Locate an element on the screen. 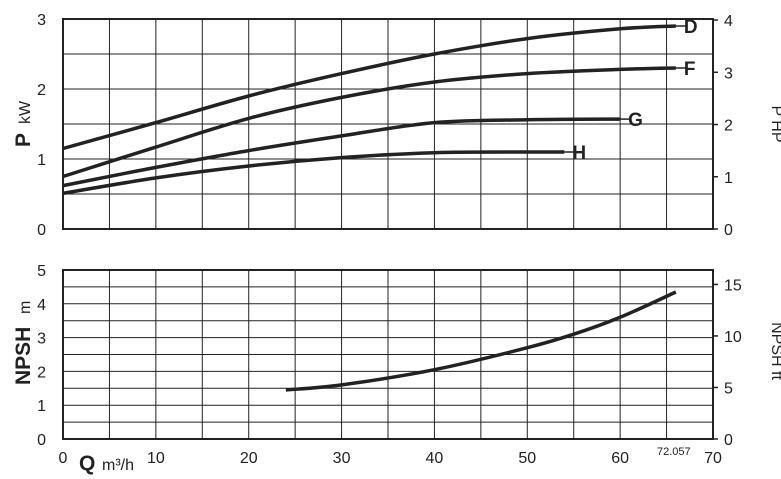  curve-labels: DF G H is located at coordinates (631, 90).